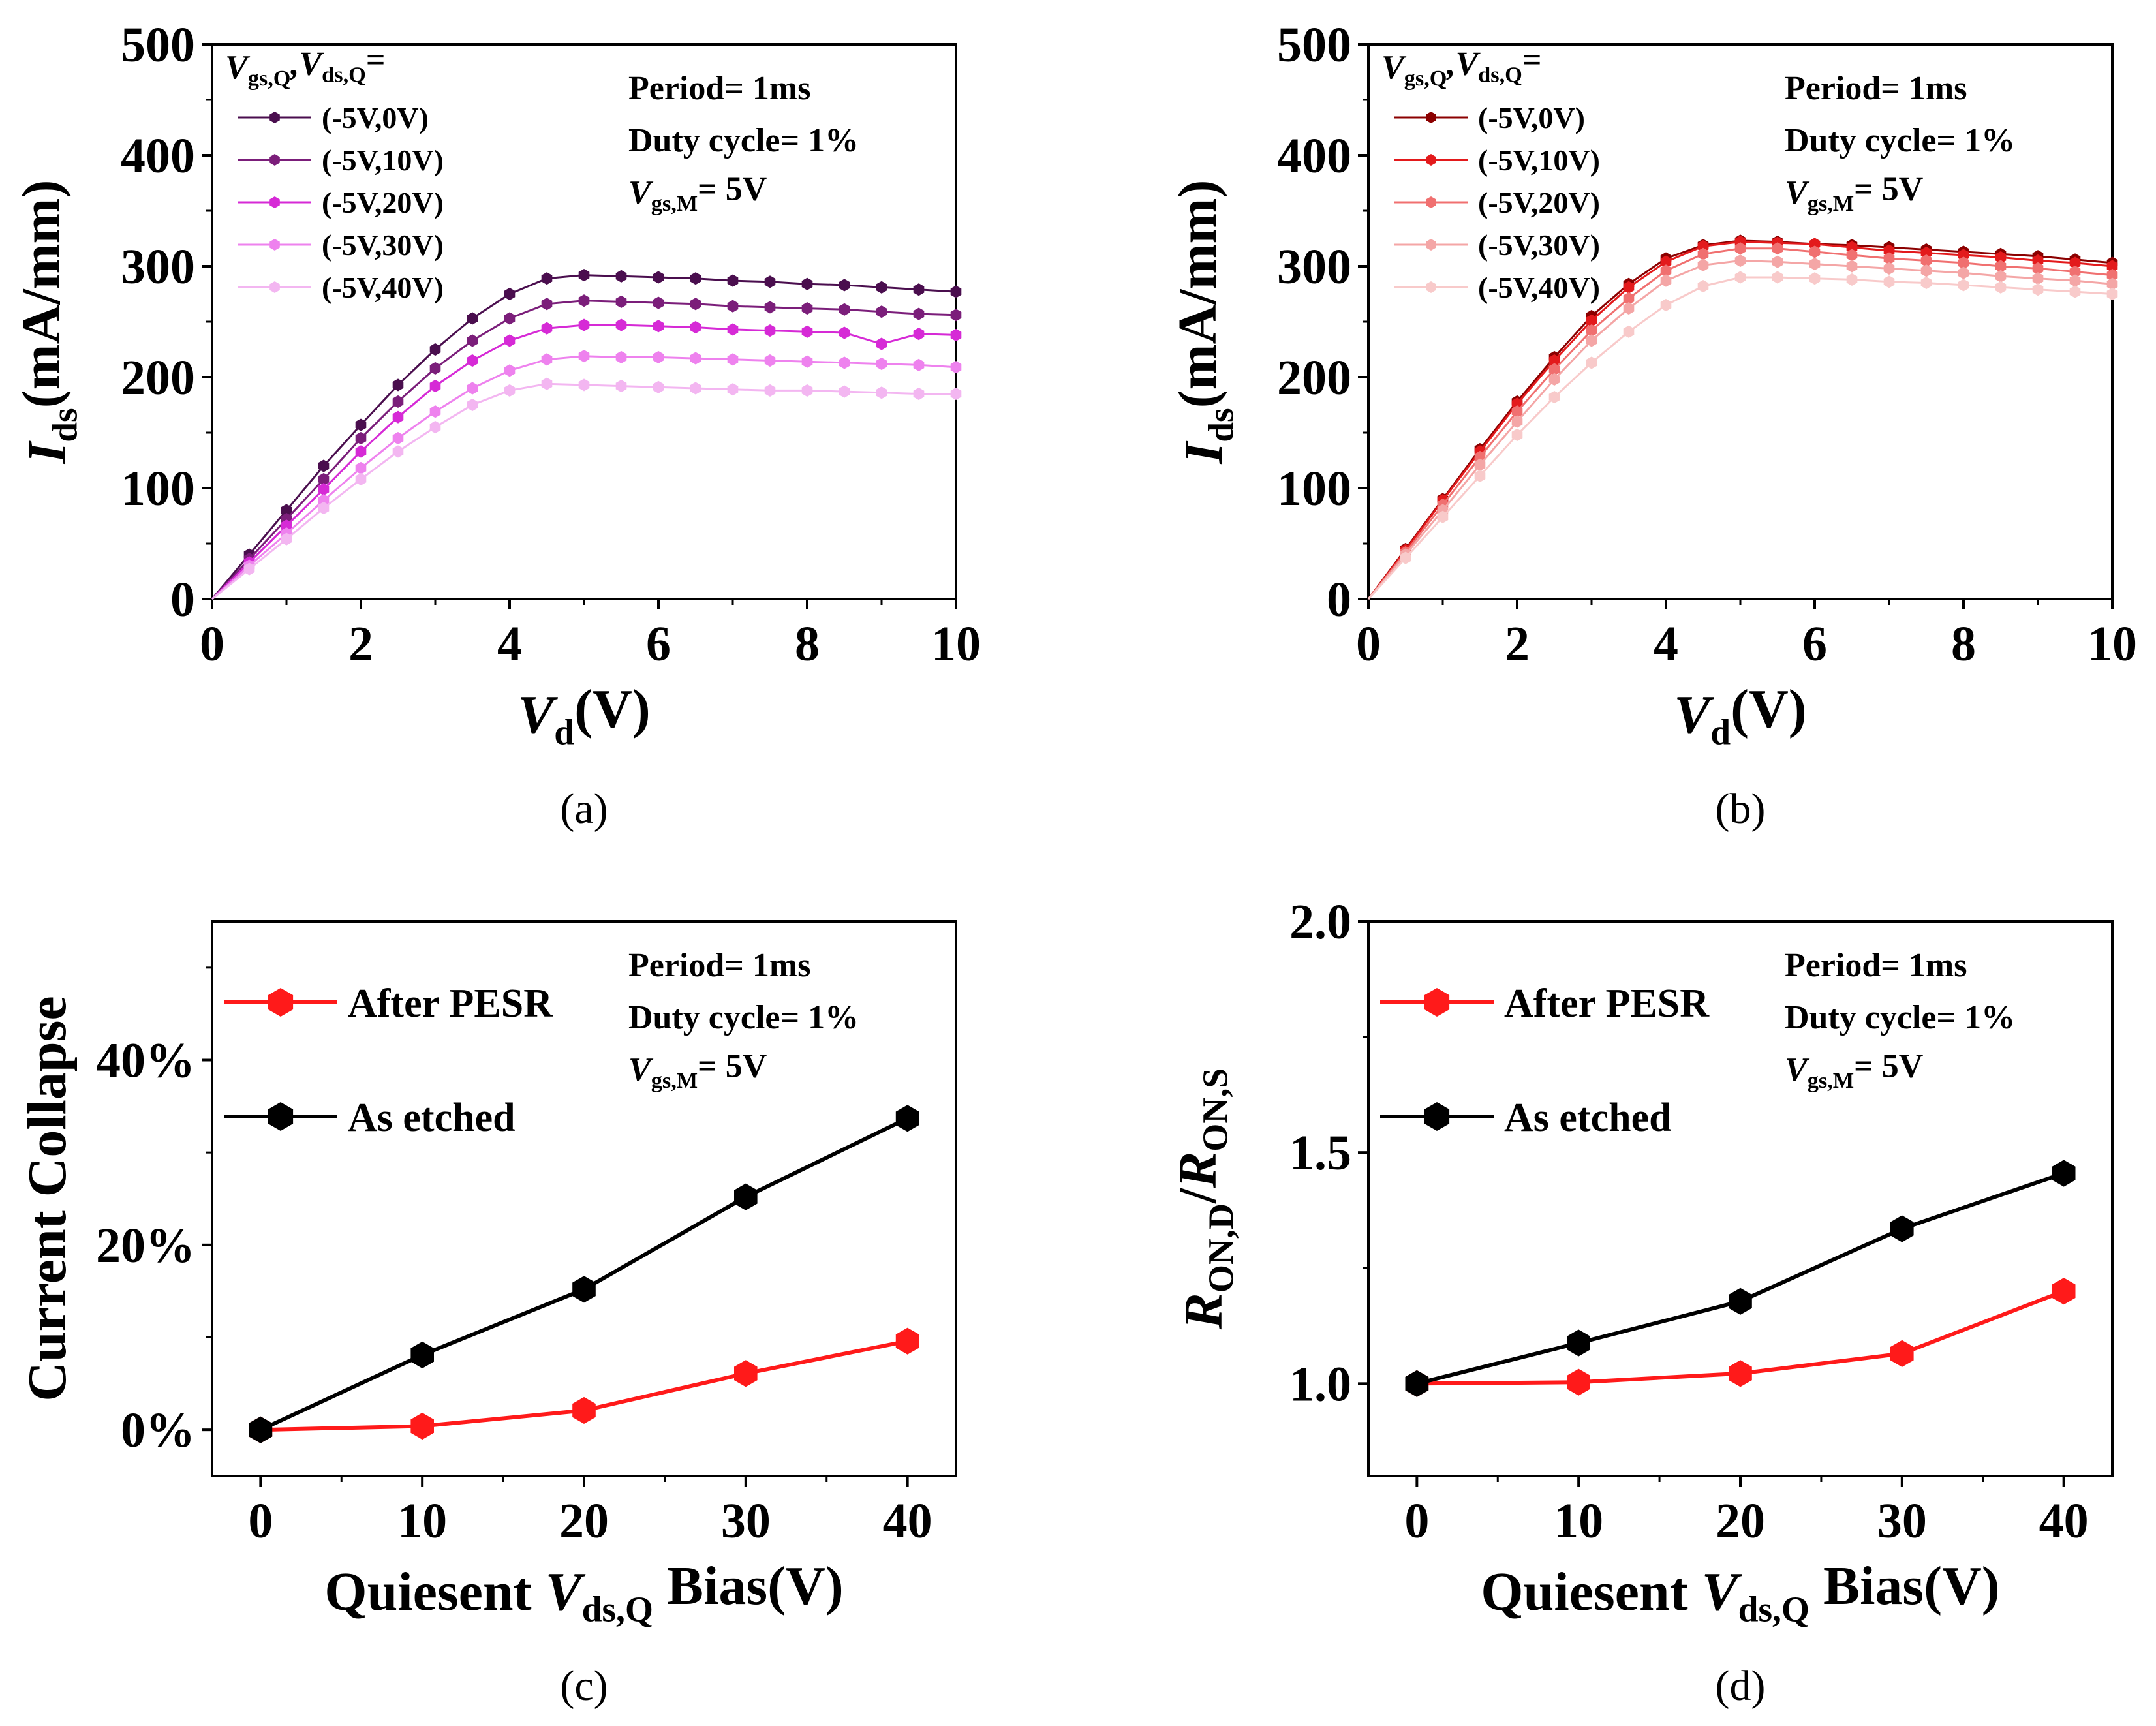  I want to click on y-axis-label-part: ON,S, so click(1215, 1110).